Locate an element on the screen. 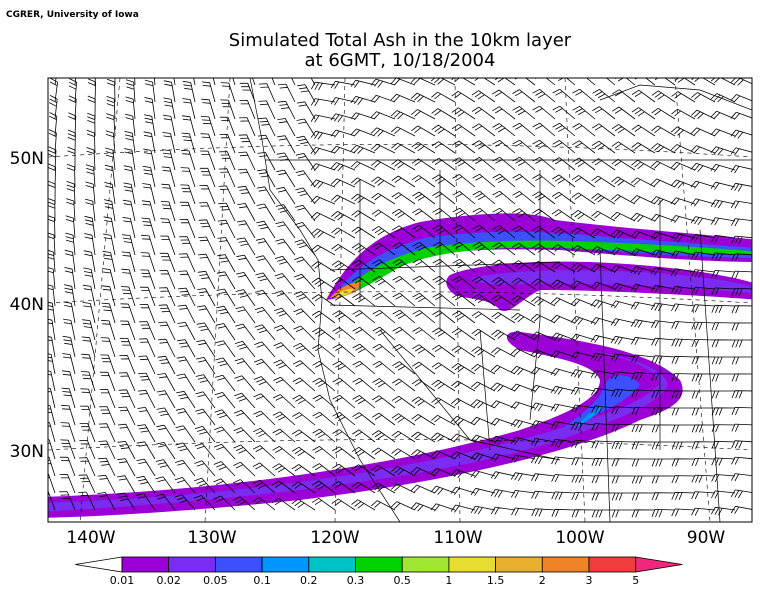 The height and width of the screenshot is (591, 760). lake-shore is located at coordinates (675, 97).